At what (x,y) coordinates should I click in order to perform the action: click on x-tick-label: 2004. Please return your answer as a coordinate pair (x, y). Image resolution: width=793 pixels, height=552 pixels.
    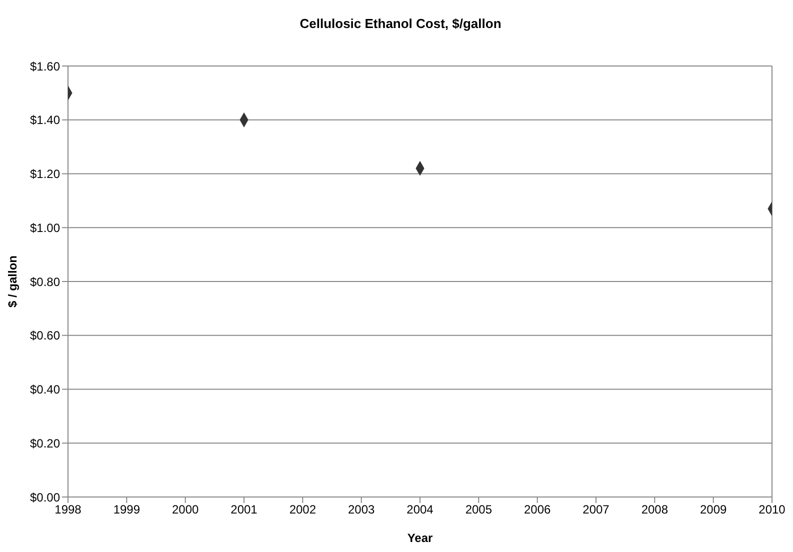
    Looking at the image, I should click on (420, 509).